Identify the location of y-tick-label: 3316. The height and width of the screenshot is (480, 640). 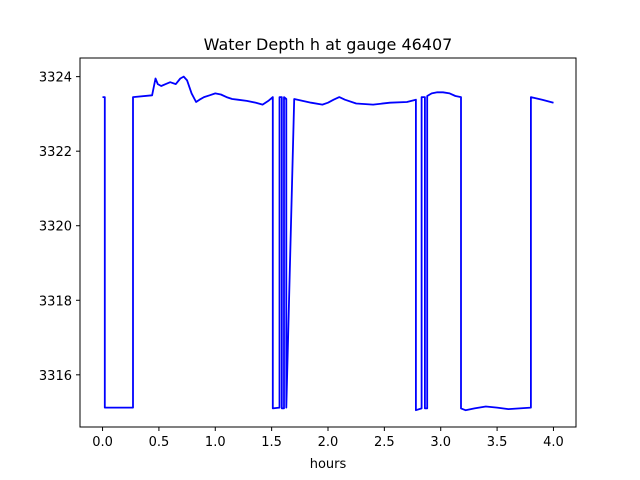
(55, 376).